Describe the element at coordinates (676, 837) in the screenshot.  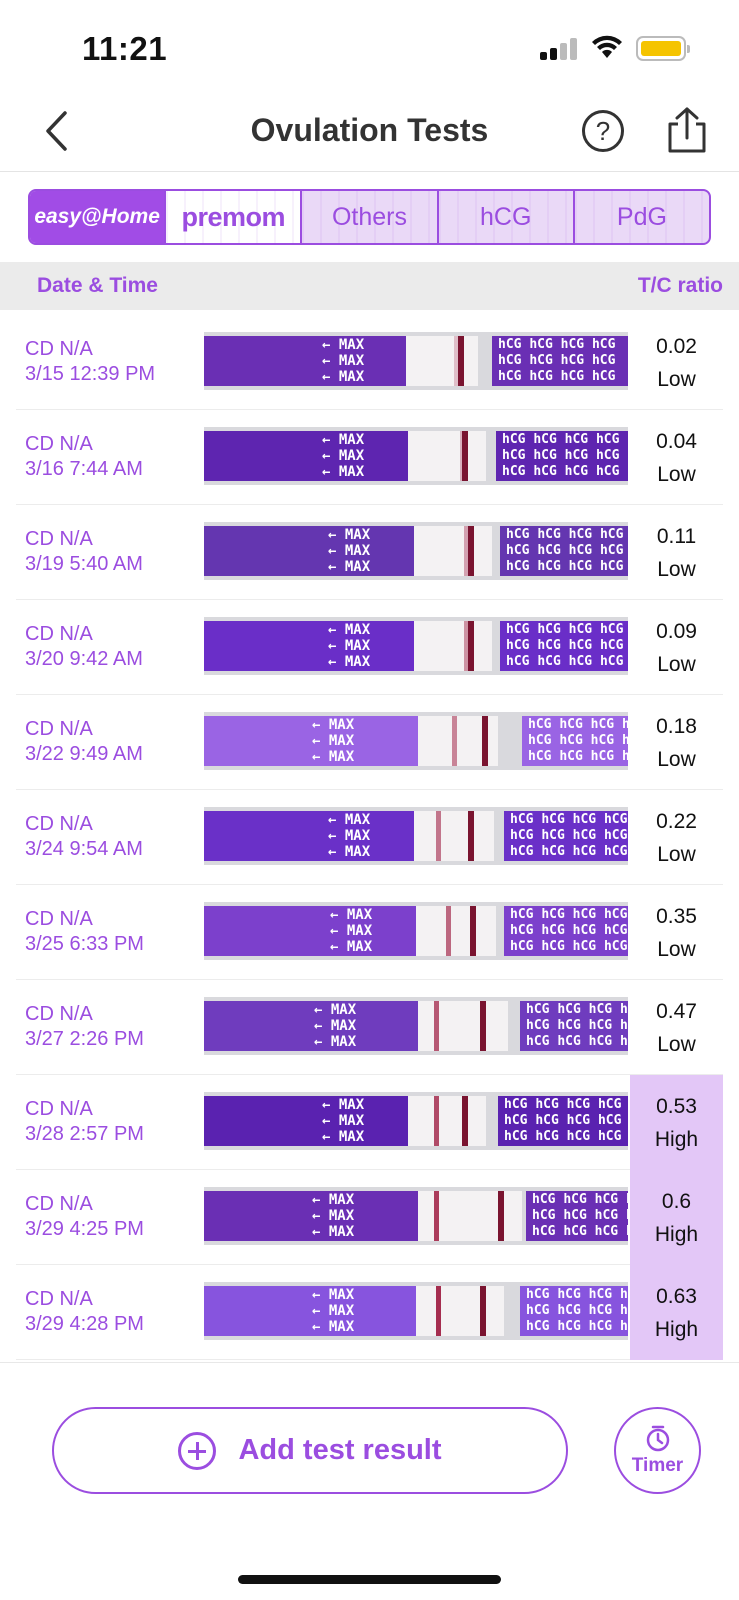
I see `tc-ratio-cell: 0.22 Low` at that location.